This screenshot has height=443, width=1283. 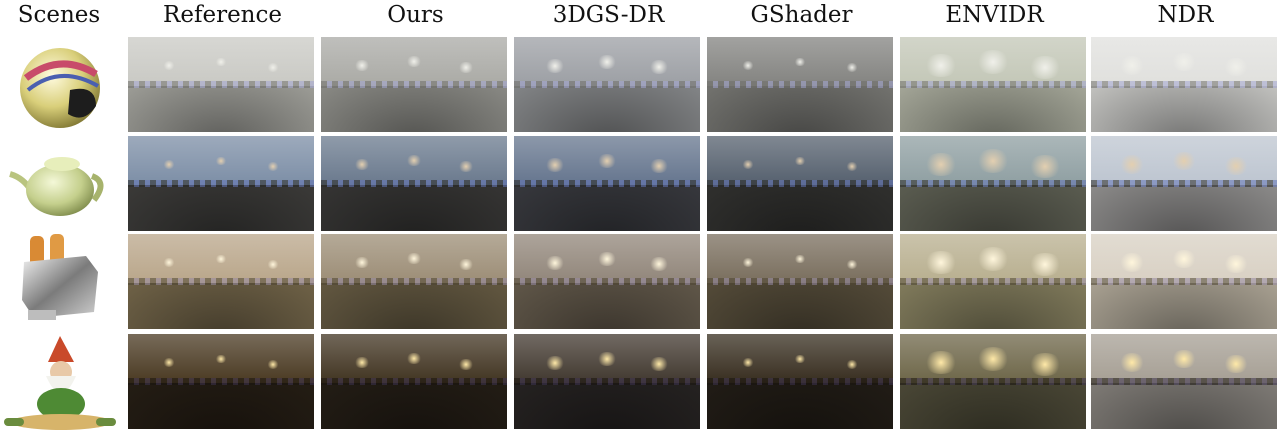 I want to click on gnome-icon, so click(x=60, y=383).